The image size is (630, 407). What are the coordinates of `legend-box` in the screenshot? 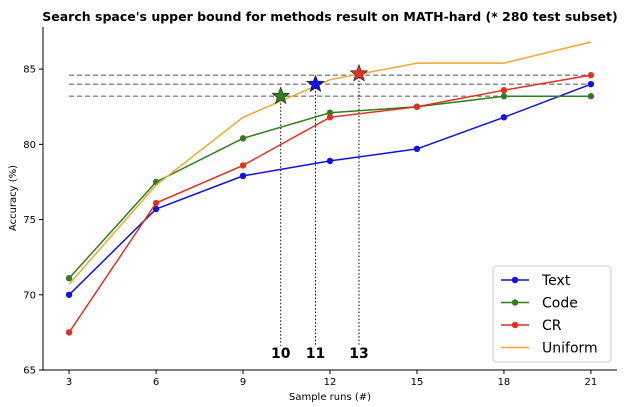 It's located at (552, 314).